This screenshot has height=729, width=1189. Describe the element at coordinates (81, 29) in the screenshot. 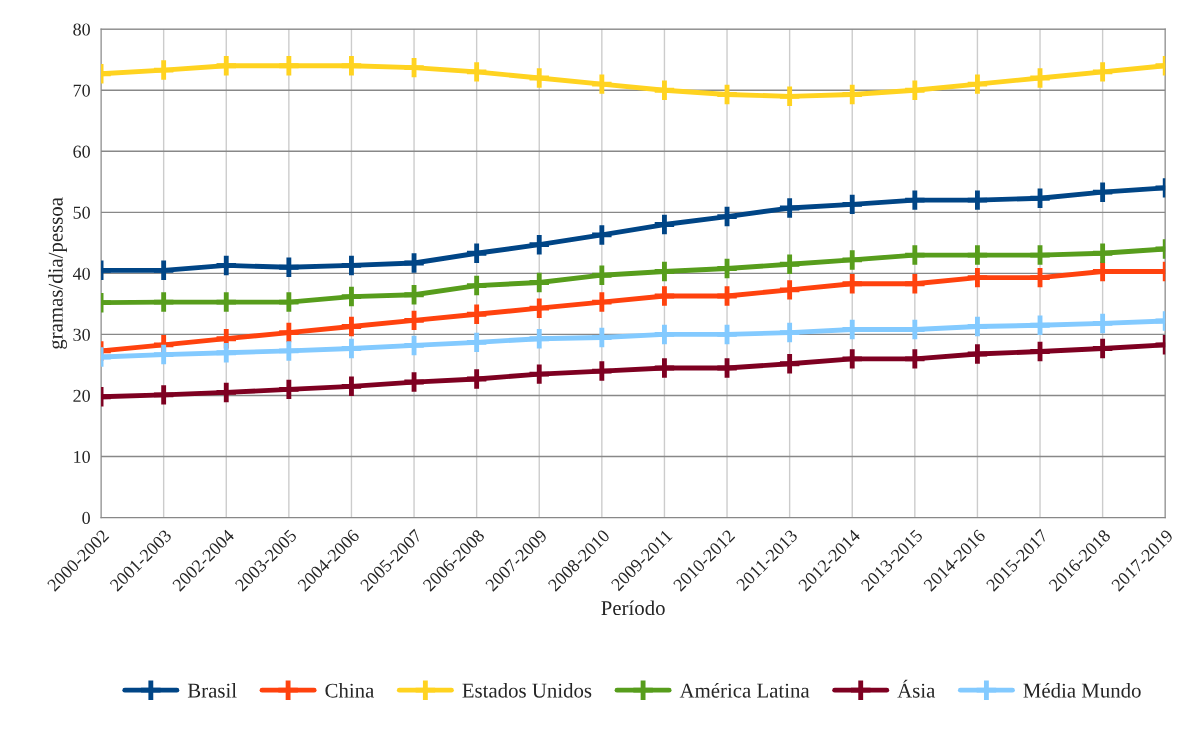

I see `y-tick-label: 80` at that location.